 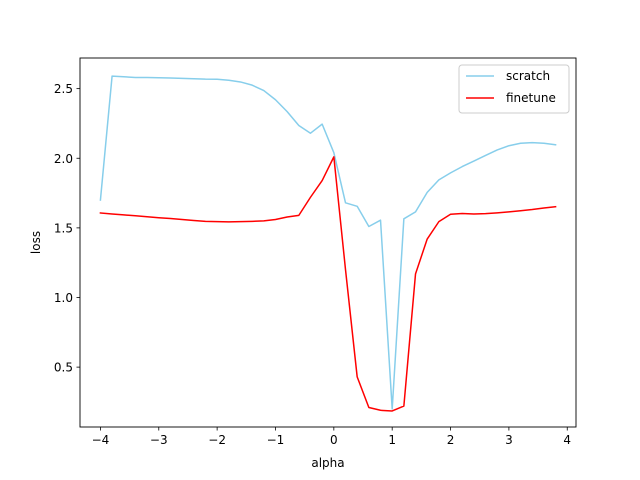 I want to click on legend-label-scratch: scratch, so click(x=528, y=76).